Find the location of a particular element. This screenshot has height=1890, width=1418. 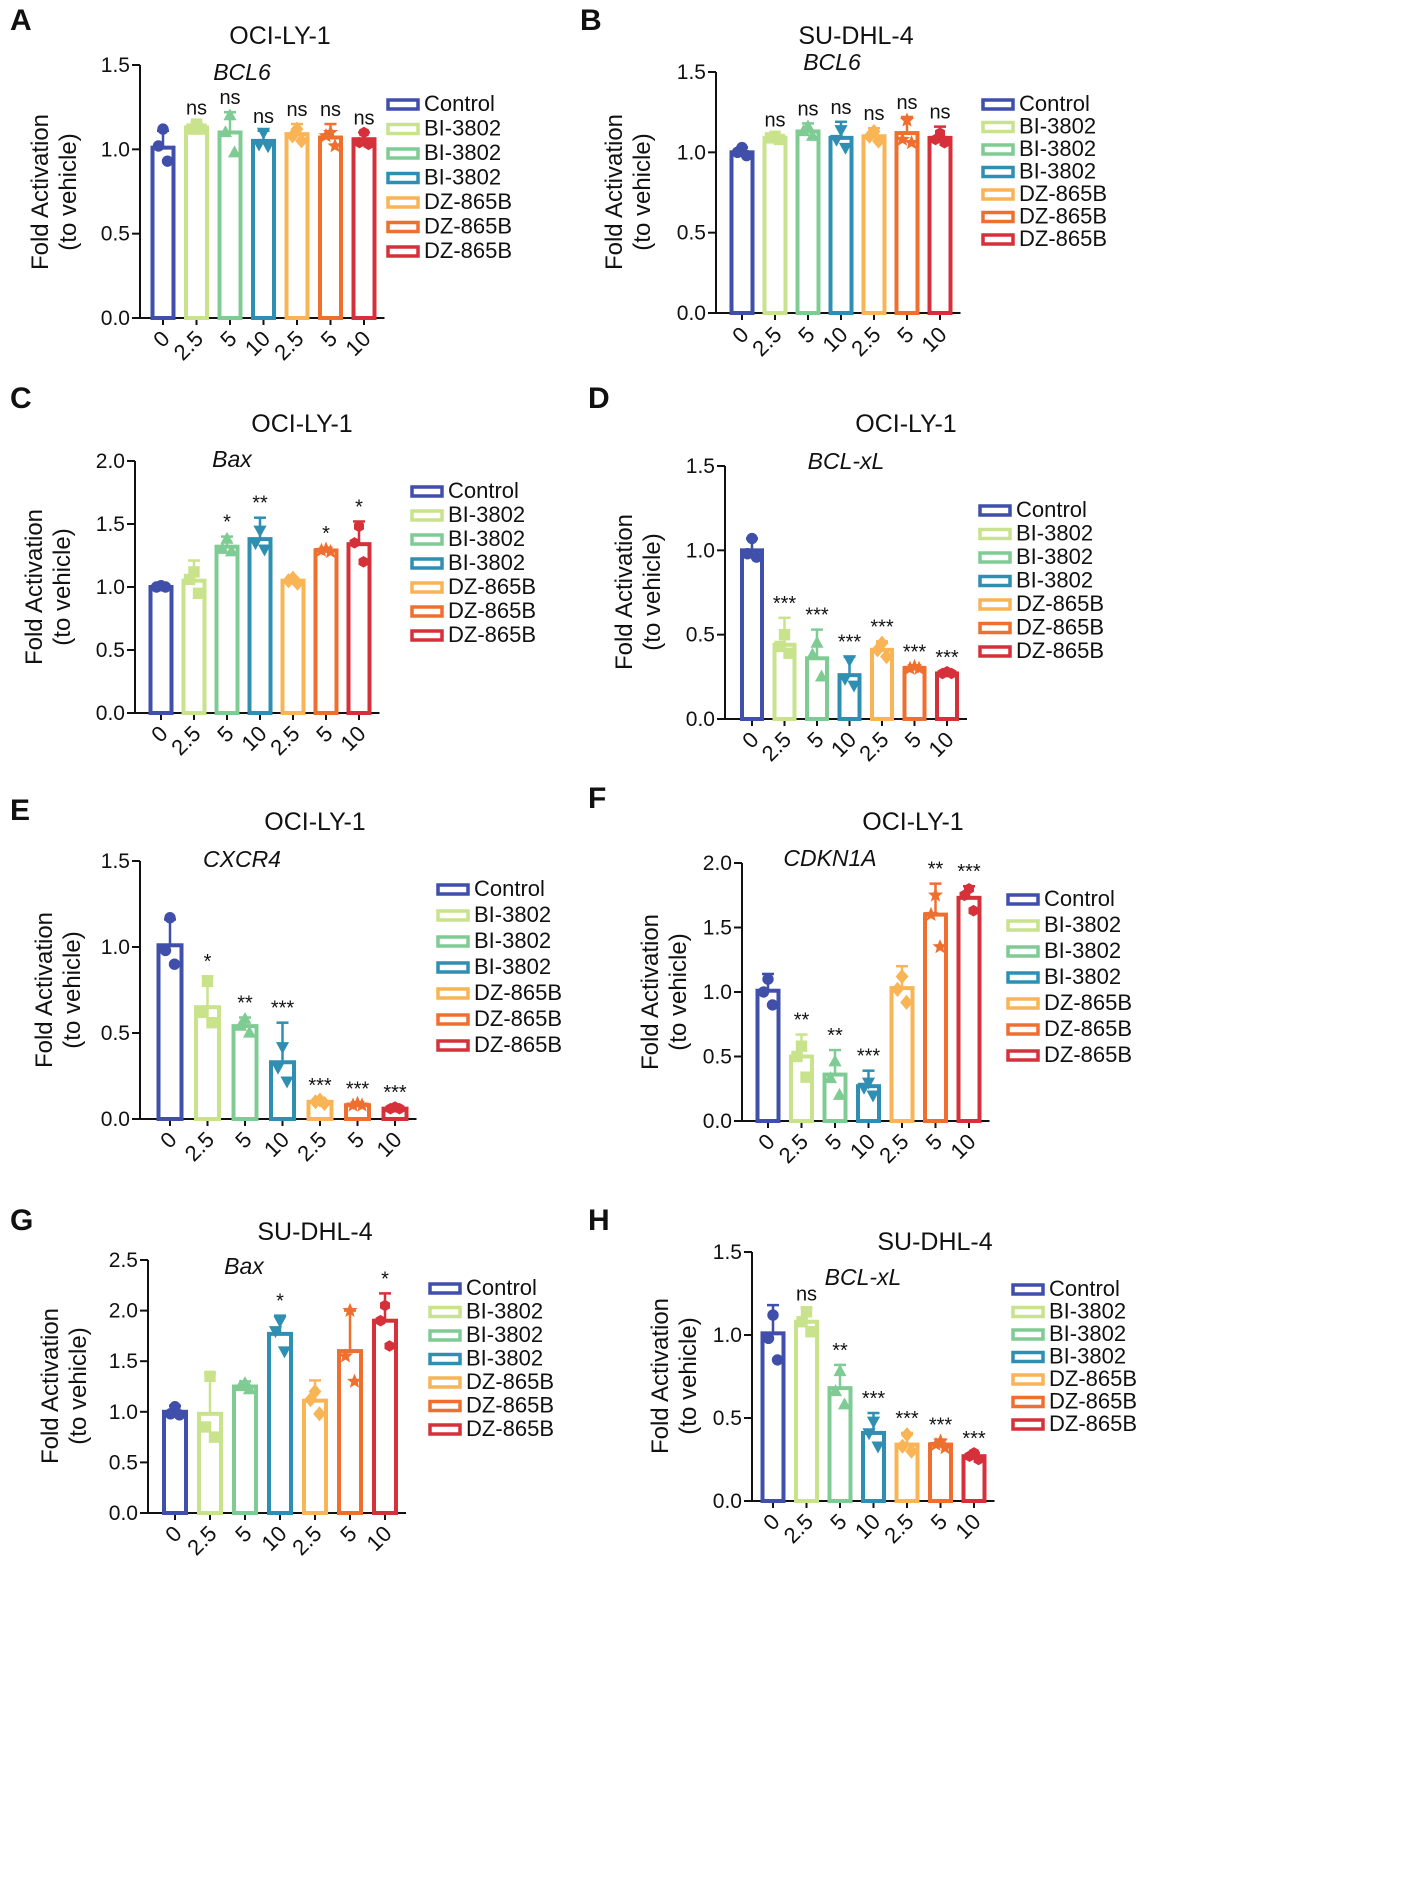

gene-label: BCL-xL is located at coordinates (863, 1277).